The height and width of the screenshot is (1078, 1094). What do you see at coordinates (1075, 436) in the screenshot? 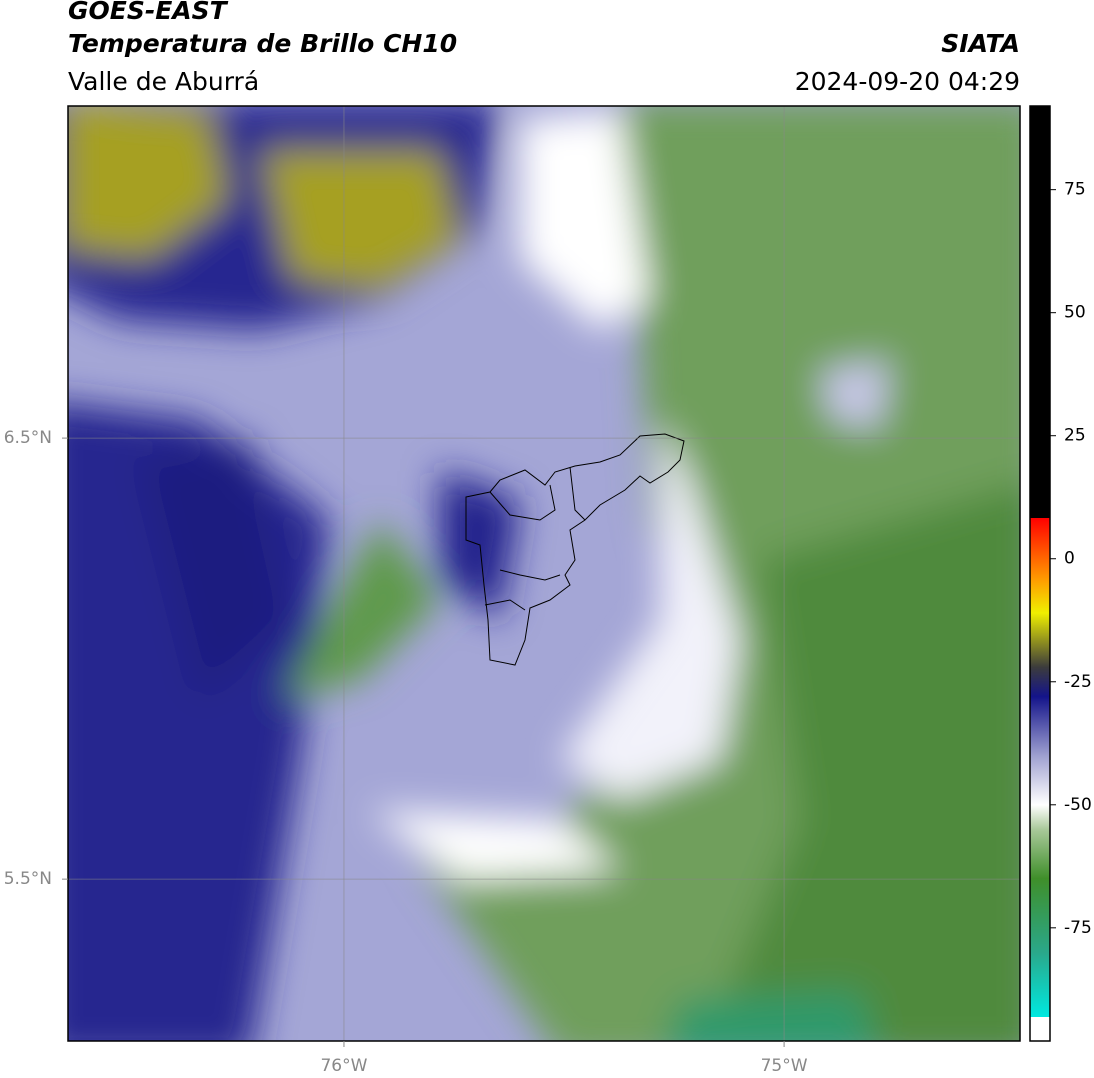
I see `colorbar-tick-label: 25` at bounding box center [1075, 436].